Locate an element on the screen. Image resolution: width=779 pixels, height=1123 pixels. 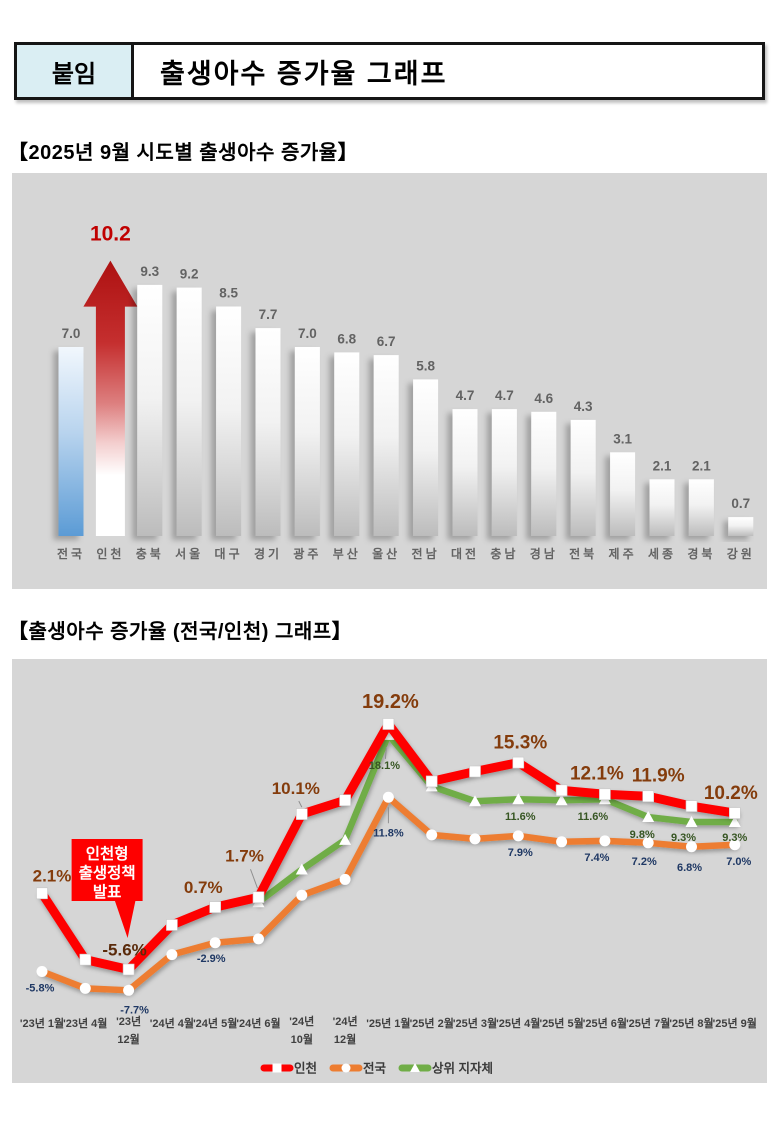
legend-item-1: 전국 is located at coordinates (358, 1068).